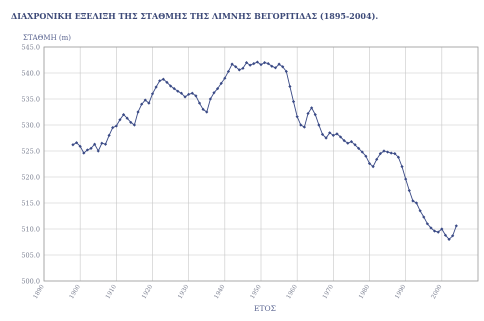 This screenshot has height=321, width=484. Describe the element at coordinates (30, 99) in the screenshot. I see `y-tick-label: 535.0` at that location.